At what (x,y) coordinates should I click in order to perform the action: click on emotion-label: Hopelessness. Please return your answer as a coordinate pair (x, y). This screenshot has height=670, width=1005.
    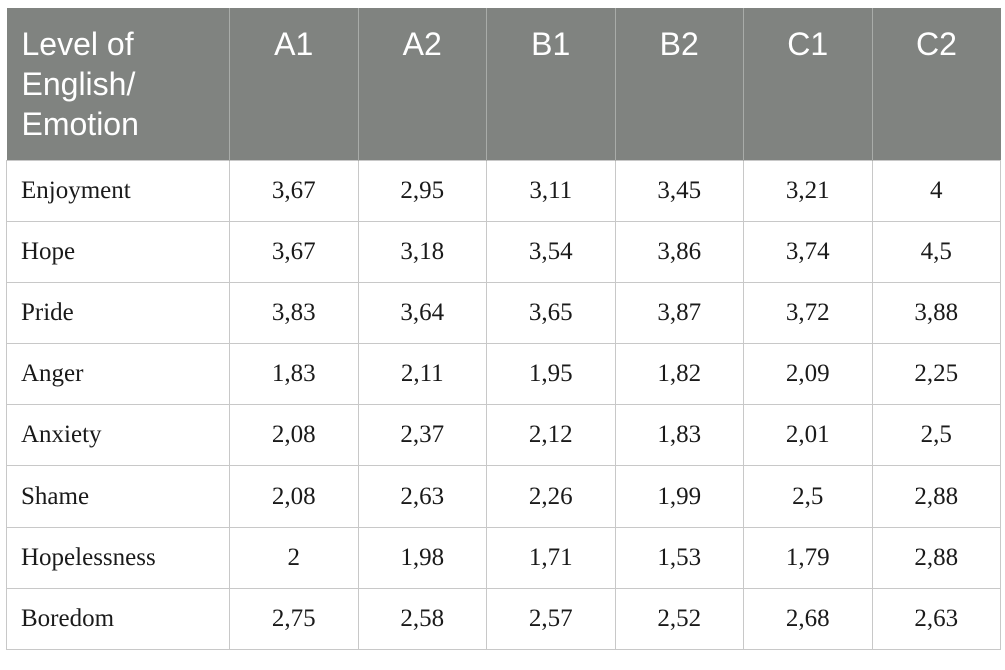
    Looking at the image, I should click on (118, 557).